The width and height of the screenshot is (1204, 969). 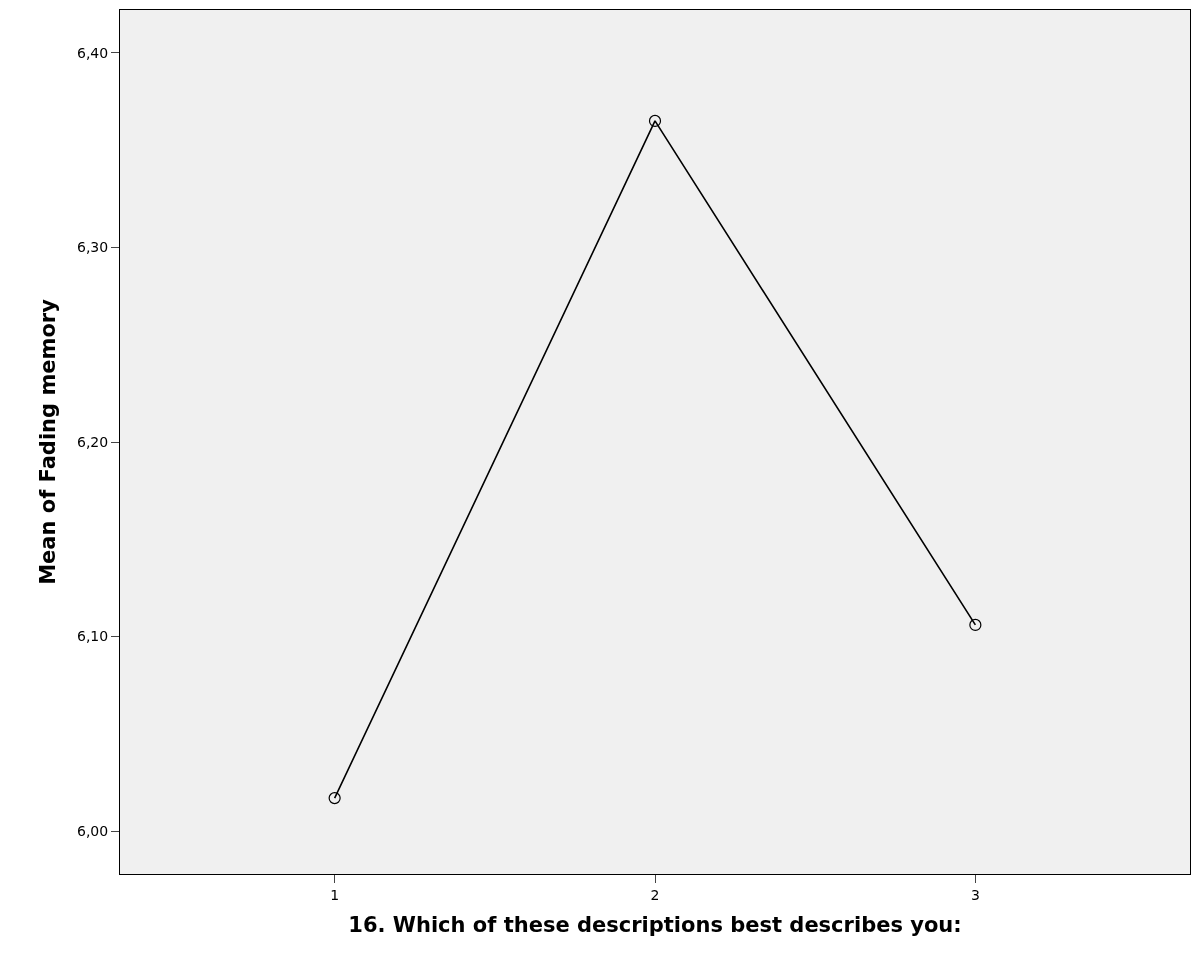 What do you see at coordinates (93, 441) in the screenshot?
I see `y-tick-label: 6,20` at bounding box center [93, 441].